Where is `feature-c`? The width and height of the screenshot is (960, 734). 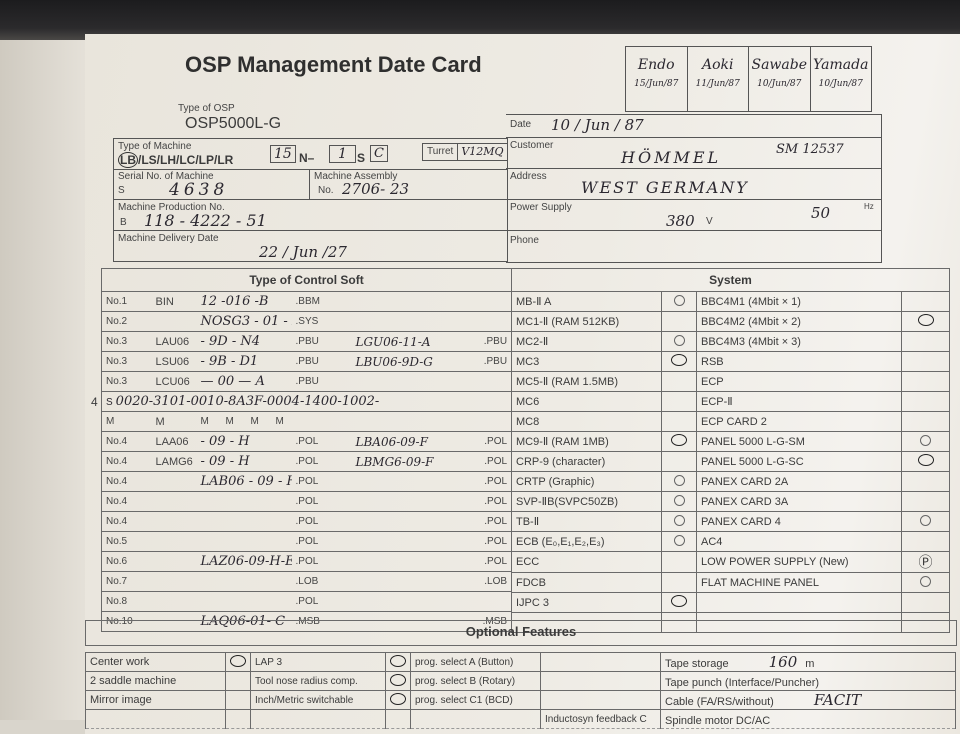 feature-c is located at coordinates (475, 719).